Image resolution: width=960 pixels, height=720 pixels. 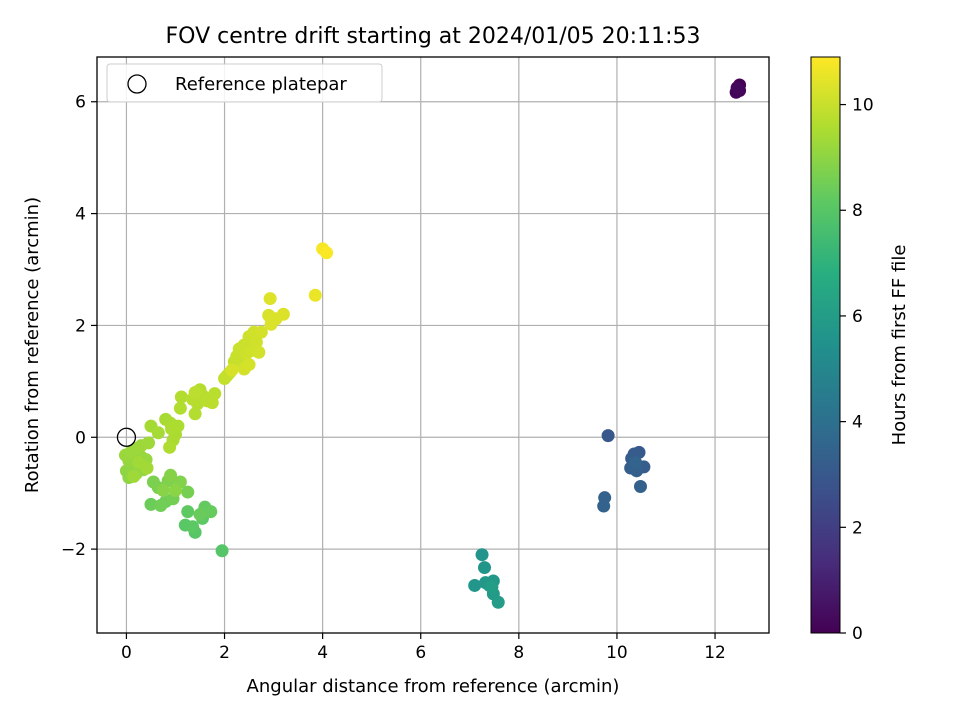 I want to click on x-tick-label: 8, so click(x=518, y=653).